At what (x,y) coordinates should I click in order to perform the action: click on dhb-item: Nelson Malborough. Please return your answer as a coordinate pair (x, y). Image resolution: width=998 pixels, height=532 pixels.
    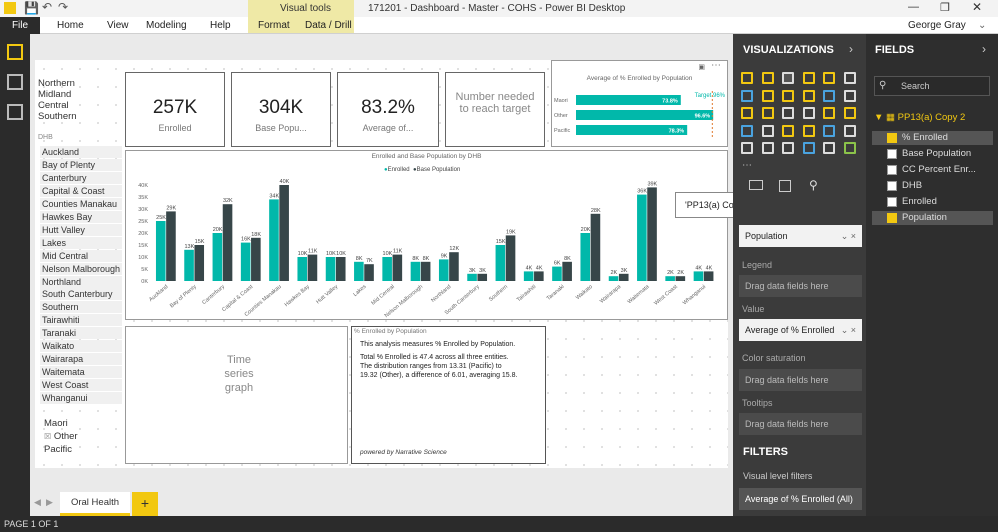
    Looking at the image, I should click on (81, 268).